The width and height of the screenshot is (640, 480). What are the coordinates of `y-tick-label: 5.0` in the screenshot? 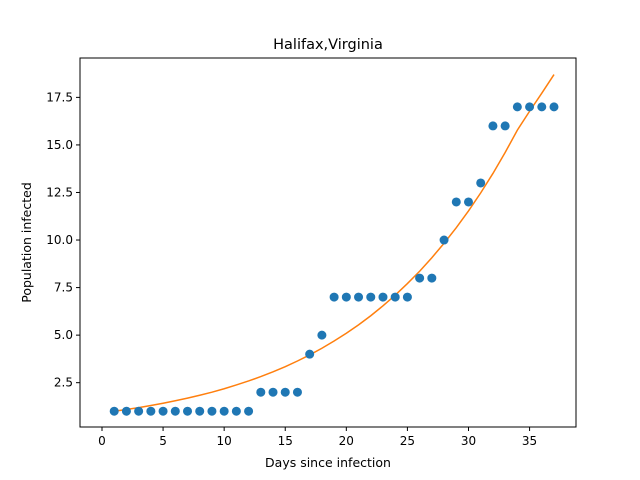 It's located at (63, 335).